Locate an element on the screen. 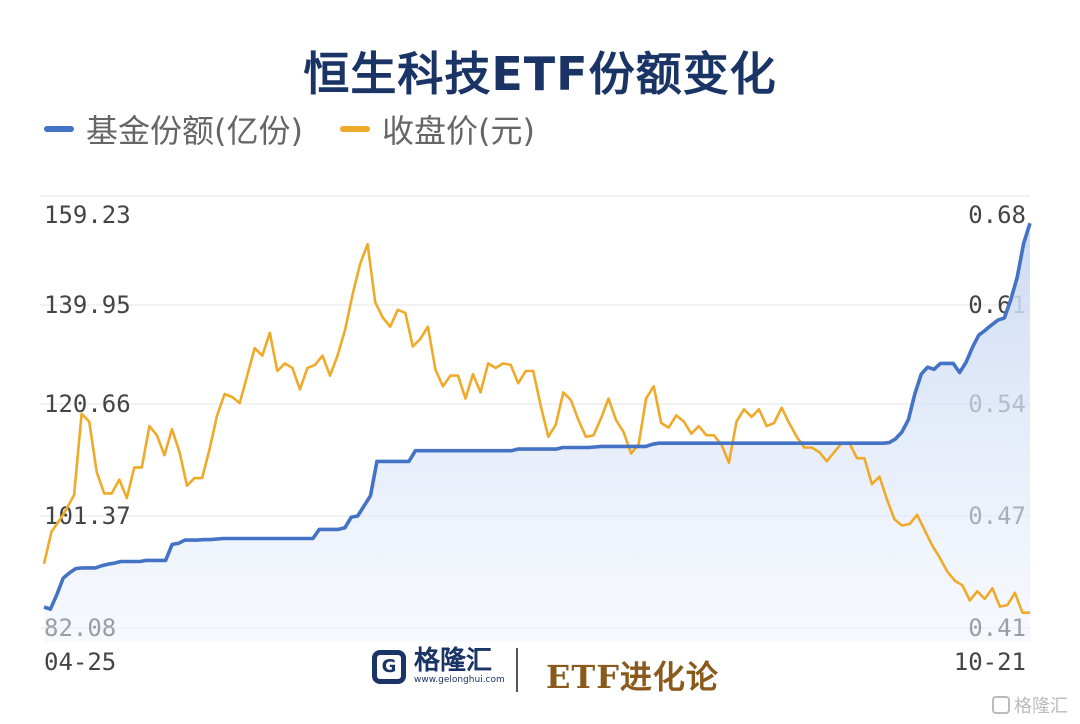 This screenshot has height=724, width=1080. chart-title: 恒生科技ETF份额变化 is located at coordinates (540, 74).